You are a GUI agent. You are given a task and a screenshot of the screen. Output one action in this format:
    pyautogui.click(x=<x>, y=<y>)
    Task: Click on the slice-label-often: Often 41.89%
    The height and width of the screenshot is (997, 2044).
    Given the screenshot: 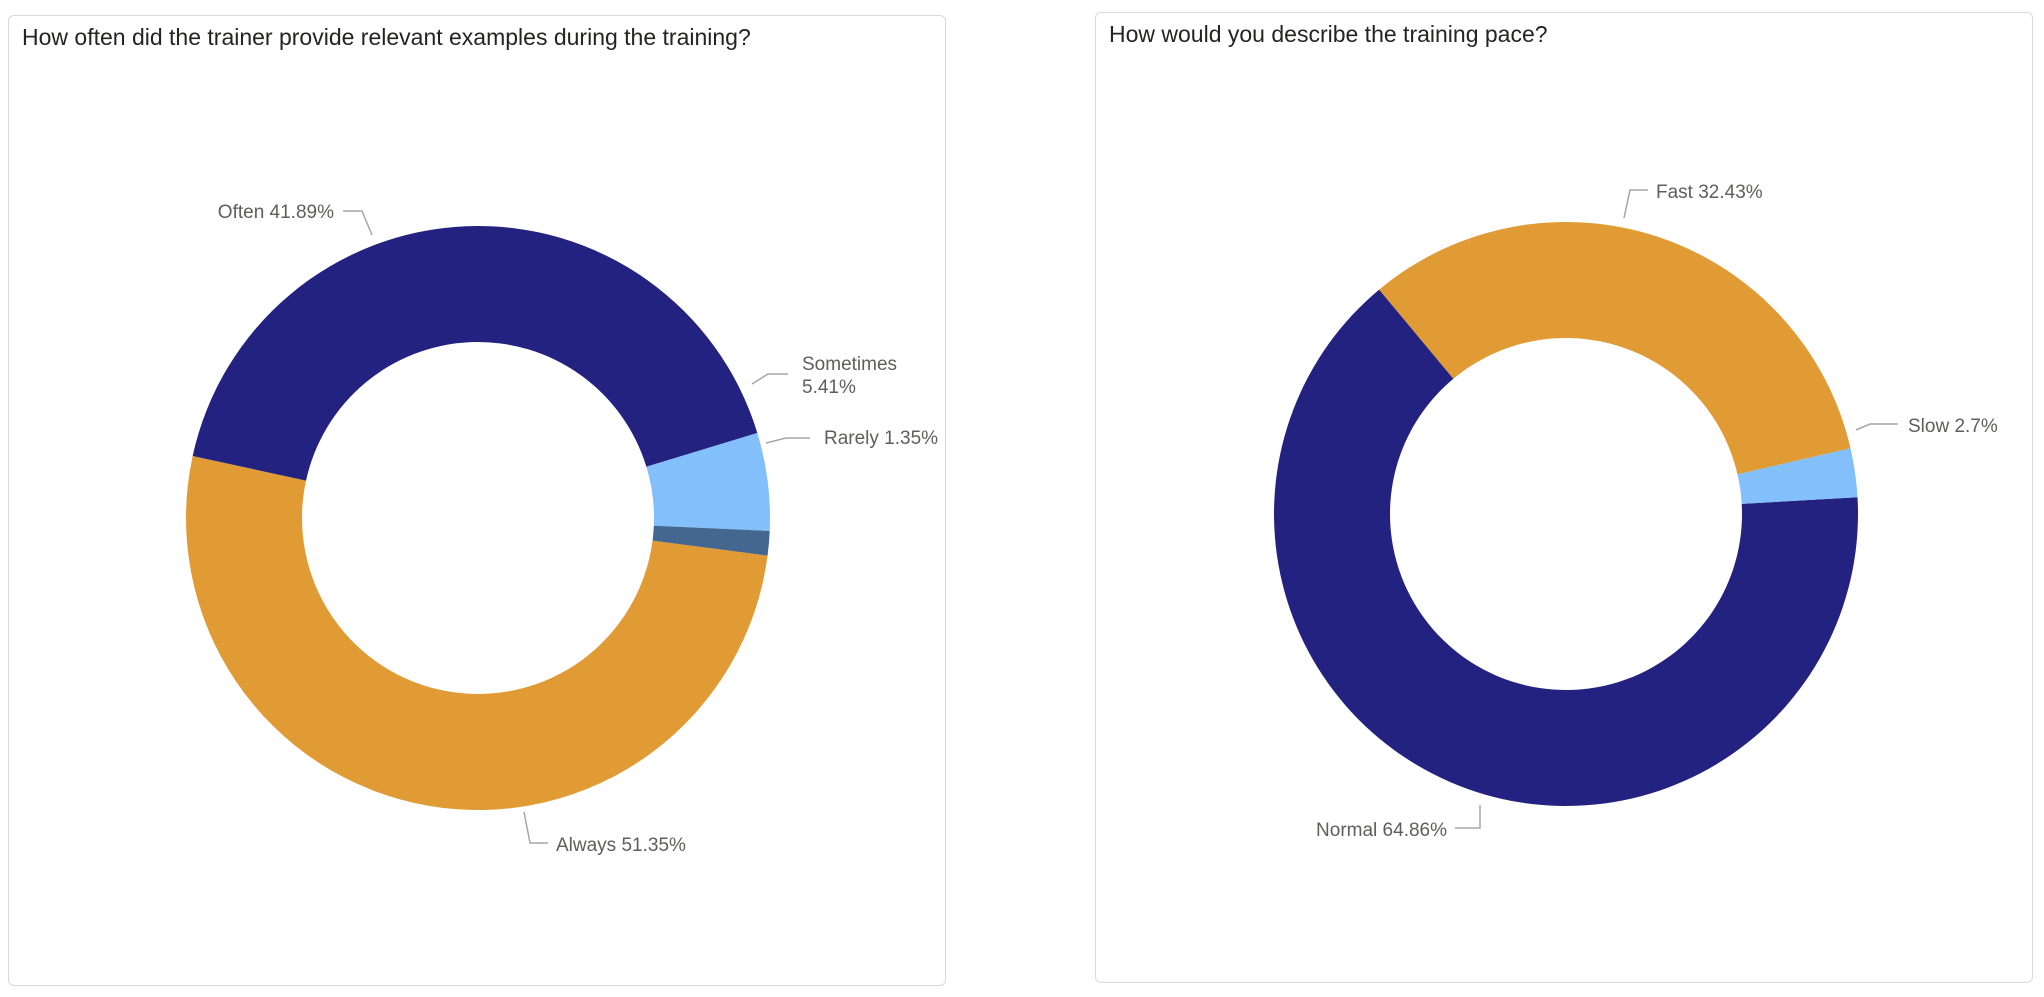 What is the action you would take?
    pyautogui.click(x=276, y=212)
    